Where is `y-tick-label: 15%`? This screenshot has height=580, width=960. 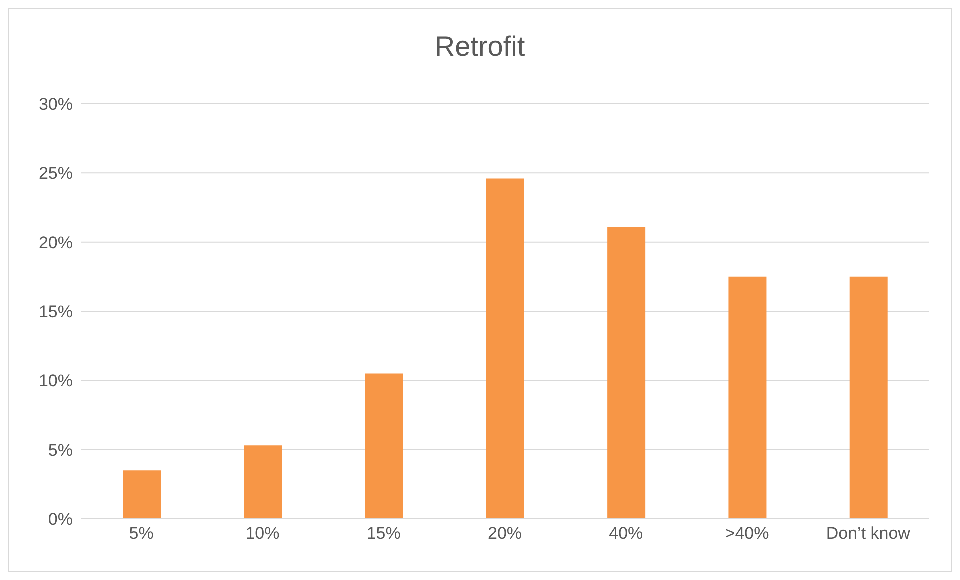
y-tick-label: 15% is located at coordinates (55, 312).